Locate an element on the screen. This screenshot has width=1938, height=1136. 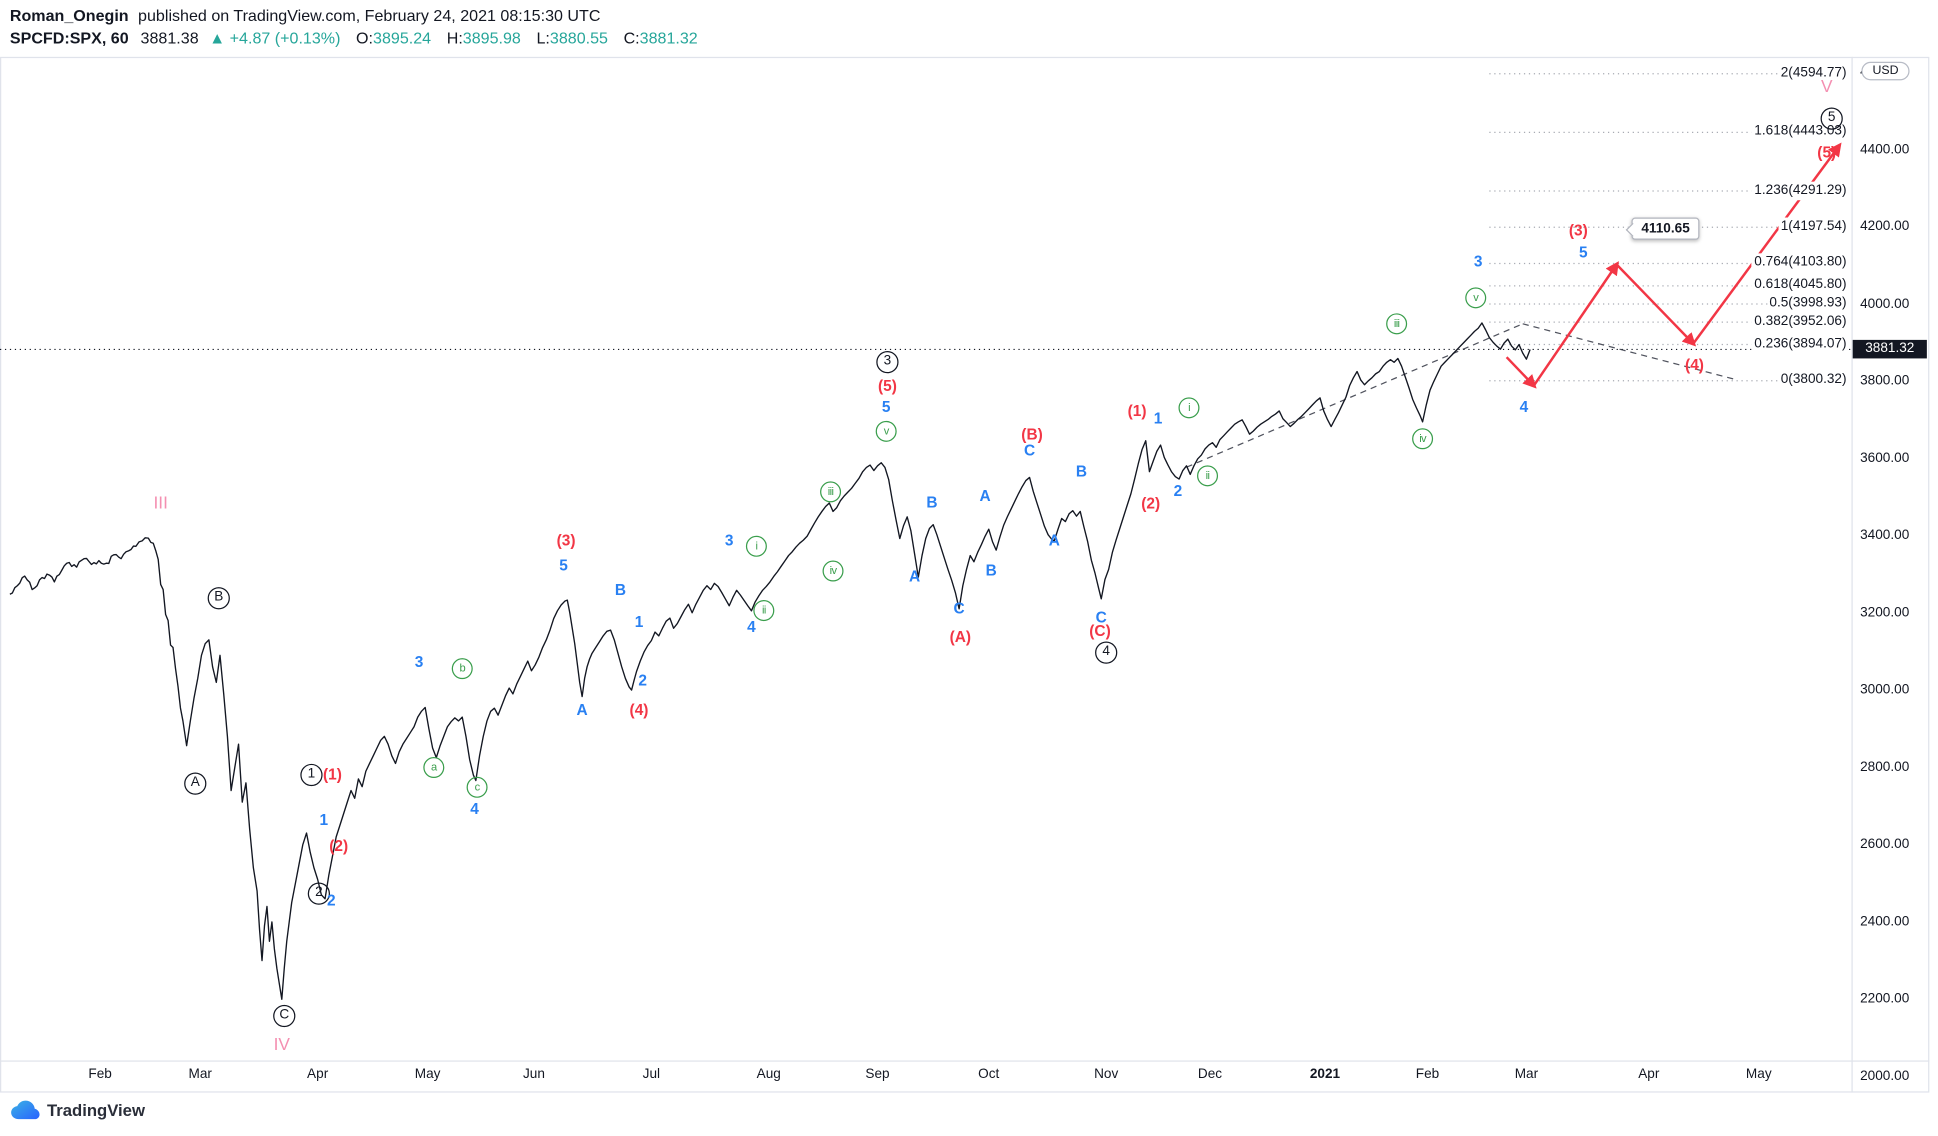
time-axis-separator is located at coordinates (965, 1061).